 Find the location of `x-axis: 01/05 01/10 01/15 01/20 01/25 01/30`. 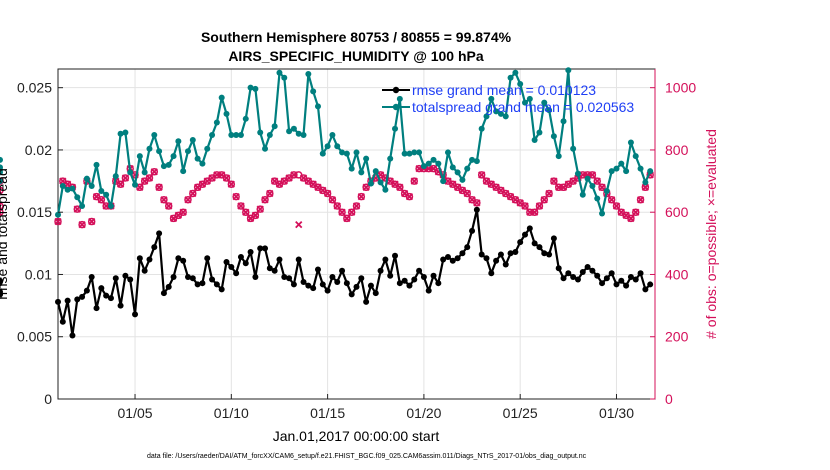

x-axis: 01/05 01/10 01/15 01/20 01/25 01/30 is located at coordinates (376, 407).